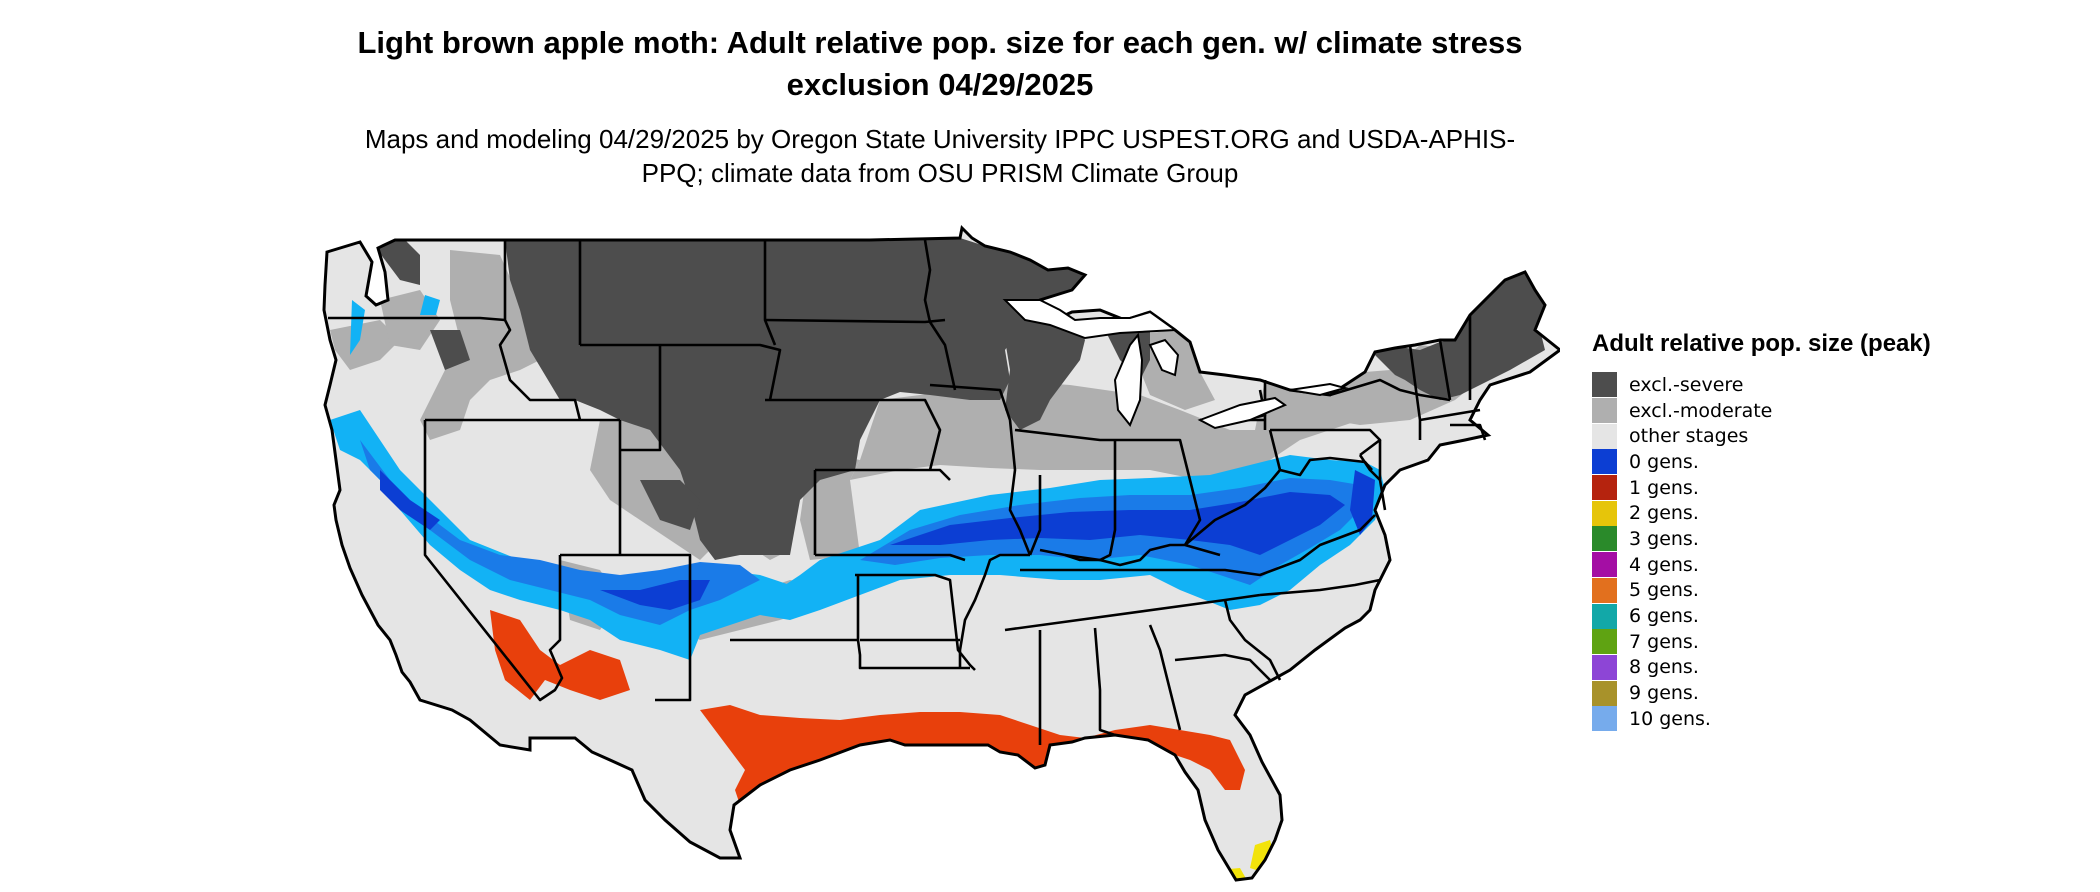 The height and width of the screenshot is (892, 2100). Describe the element at coordinates (1762, 693) in the screenshot. I see `legend-item: 9 gens.` at that location.